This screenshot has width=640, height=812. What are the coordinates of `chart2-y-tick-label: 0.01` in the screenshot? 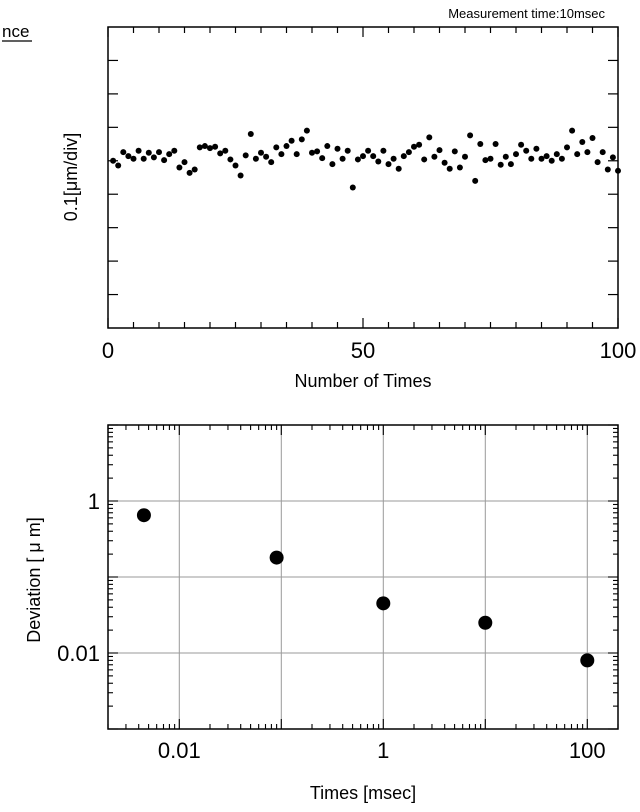 It's located at (78, 653).